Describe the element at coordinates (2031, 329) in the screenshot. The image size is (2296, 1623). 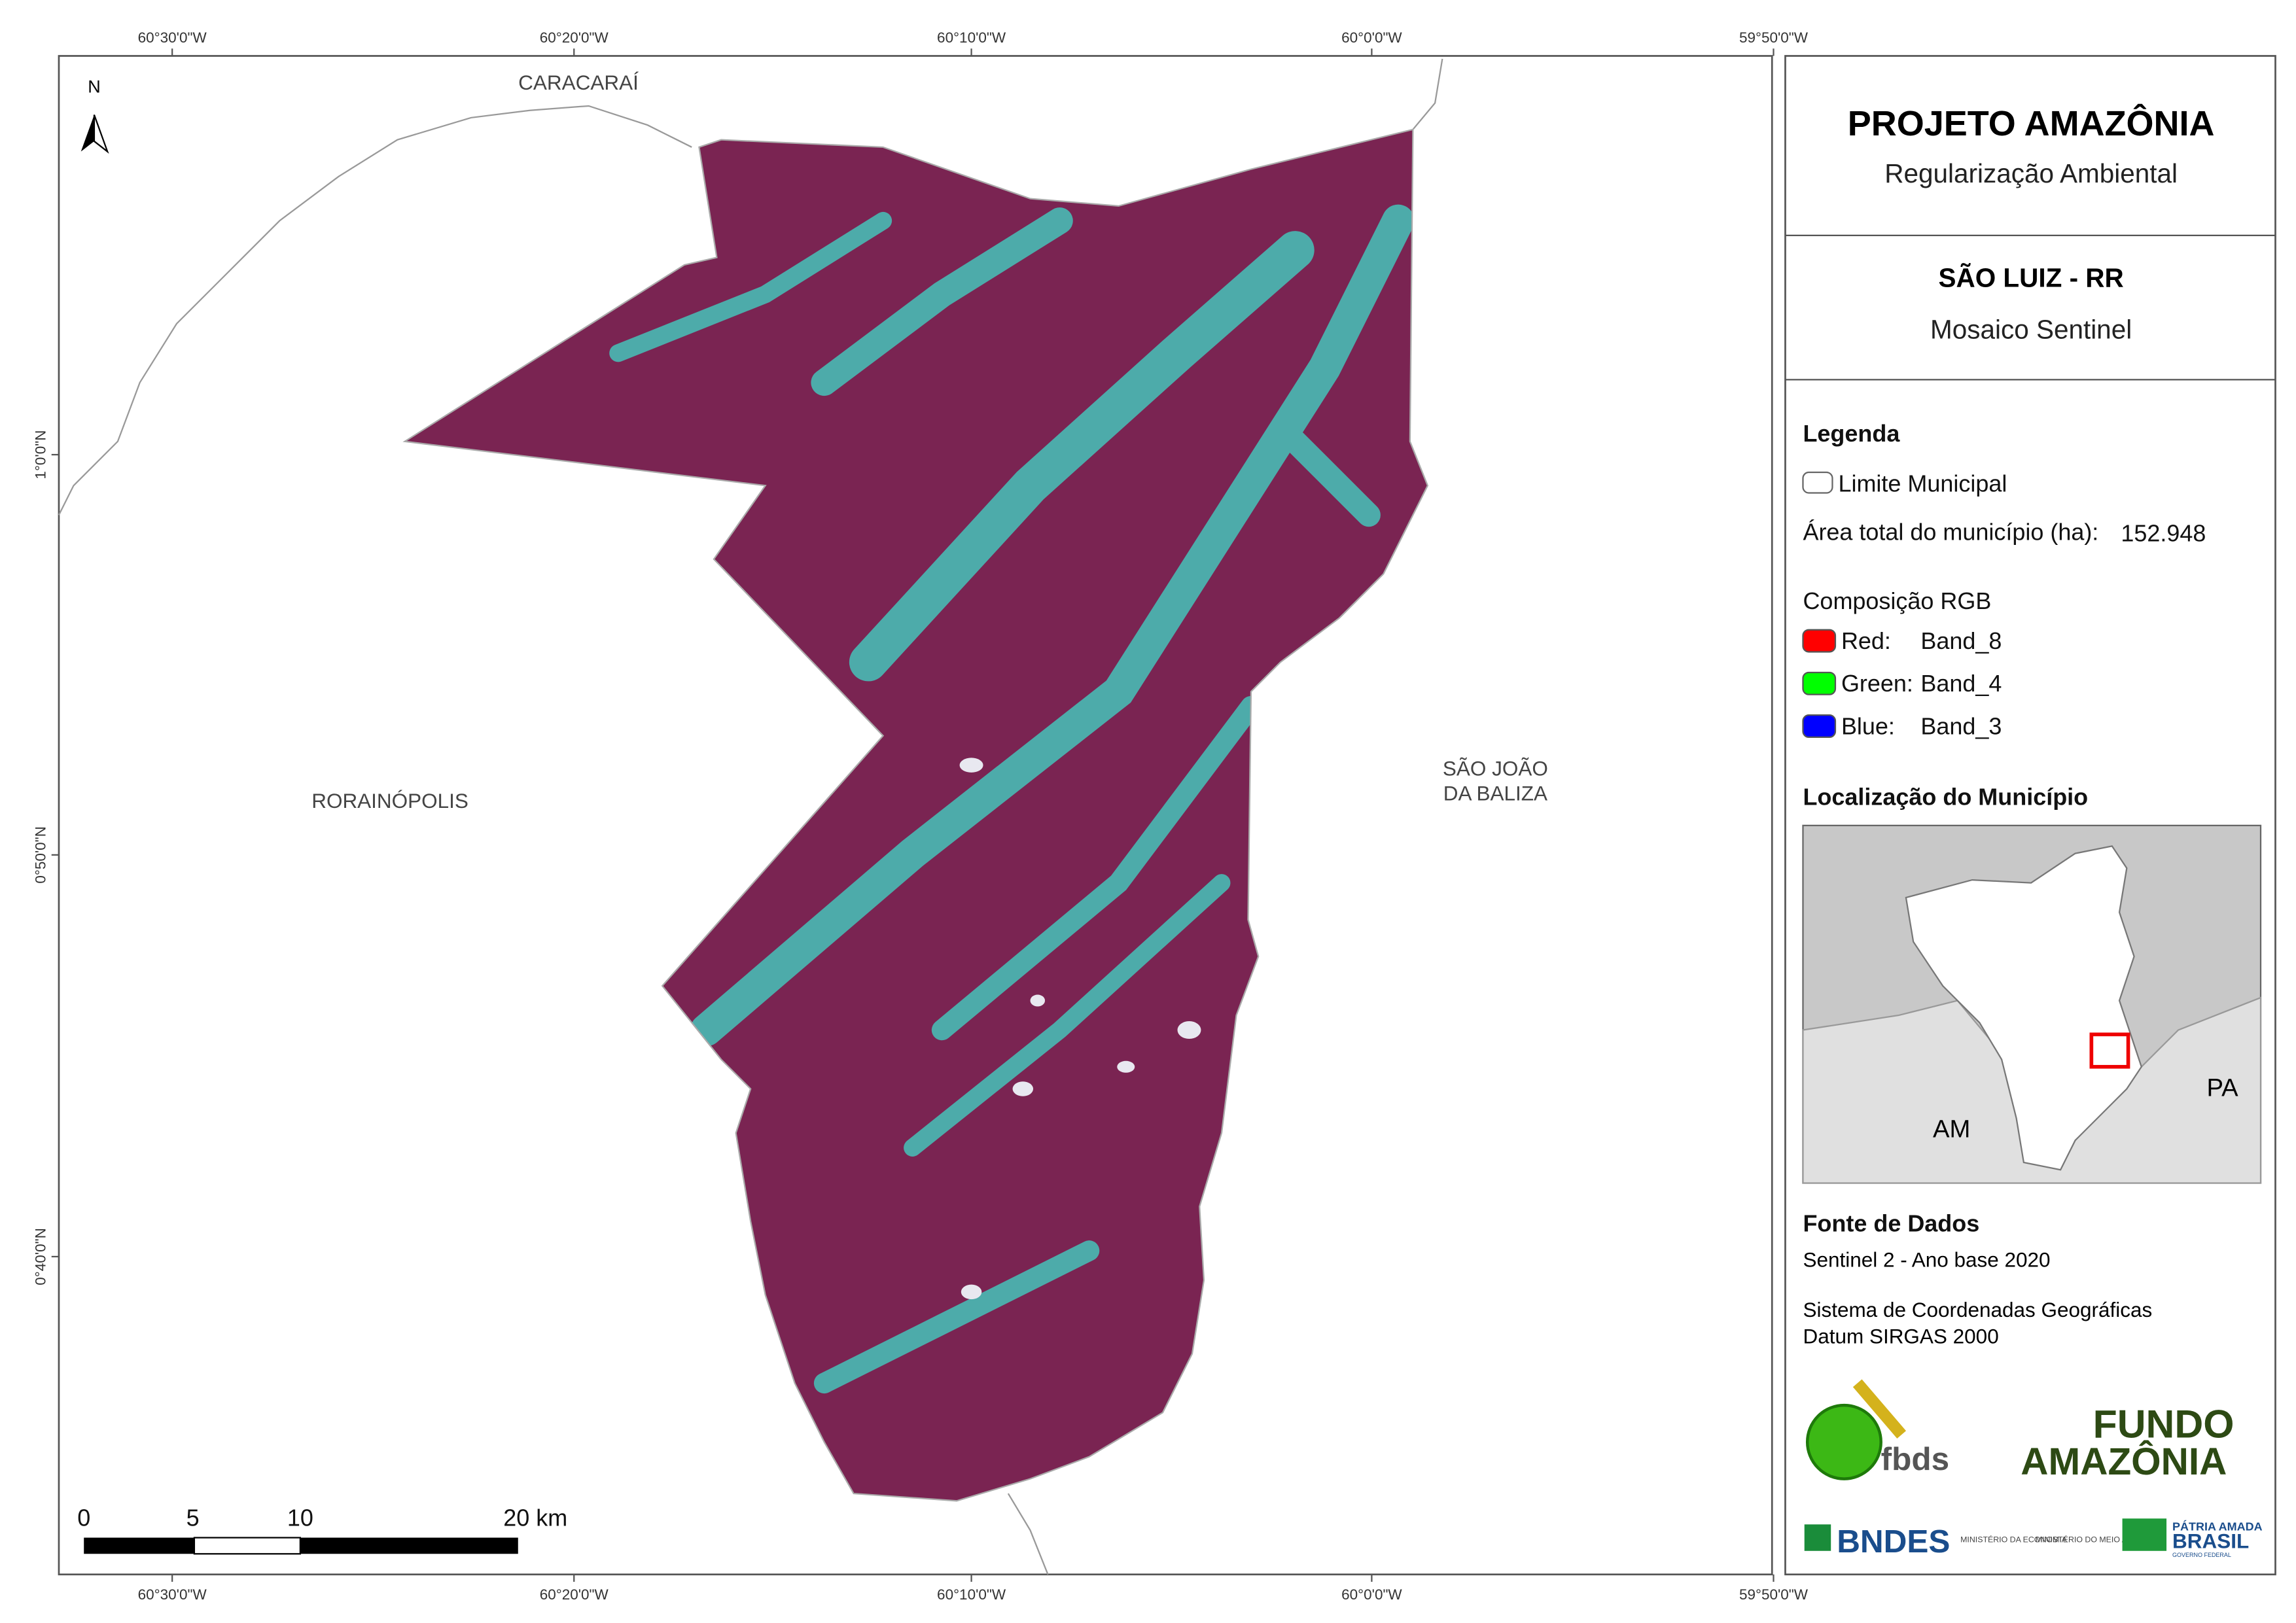
I see `product: Mosaico Sentinel` at that location.